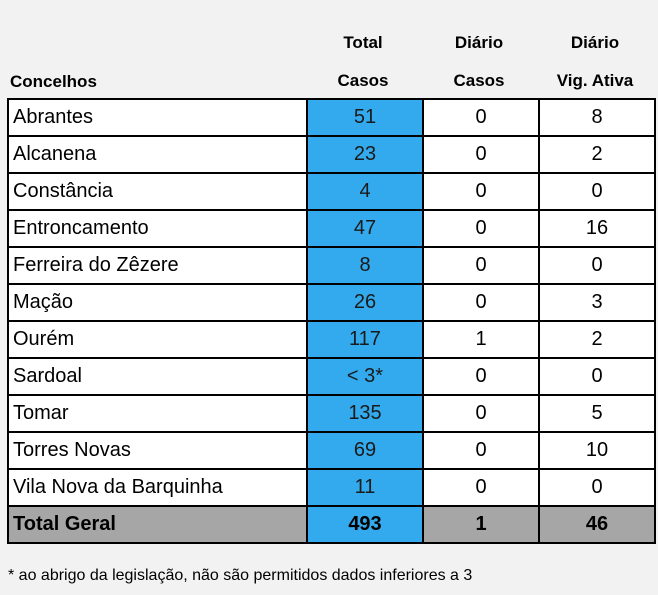 The image size is (658, 595). Describe the element at coordinates (479, 80) in the screenshot. I see `header-diario-casos-line2: Casos` at that location.